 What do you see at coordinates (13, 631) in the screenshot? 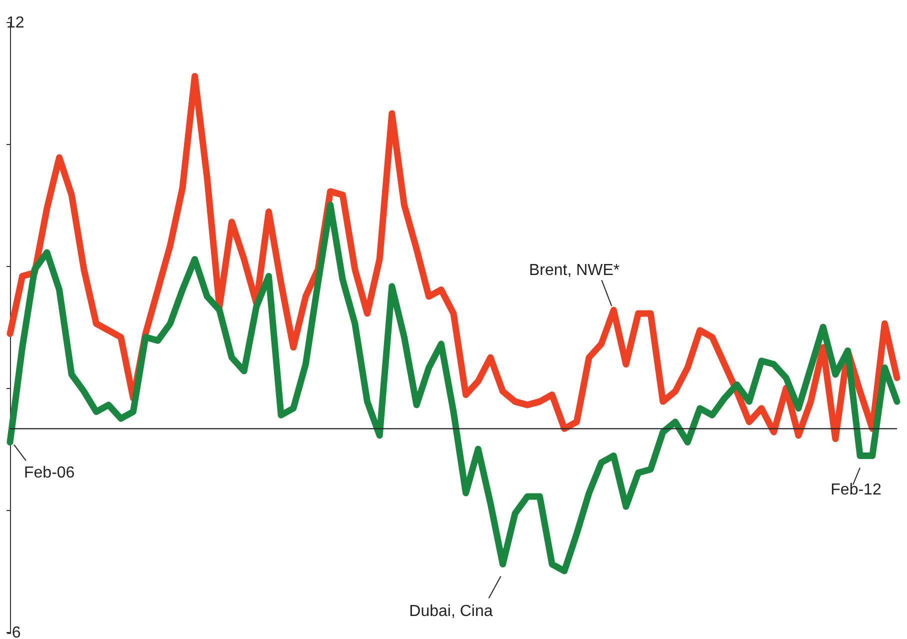
I see `y-tick-label: -6` at bounding box center [13, 631].